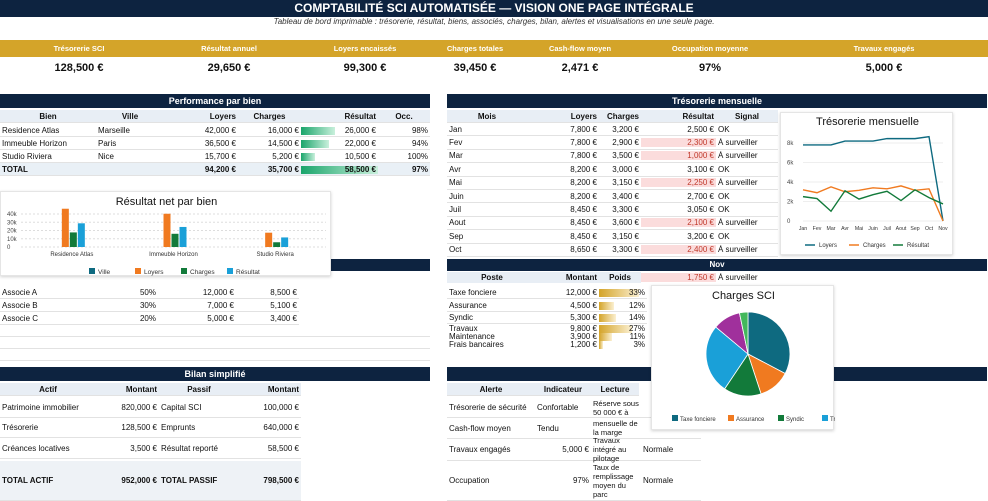 The image size is (988, 501). I want to click on table-cell: 22,000 €, so click(339, 143).